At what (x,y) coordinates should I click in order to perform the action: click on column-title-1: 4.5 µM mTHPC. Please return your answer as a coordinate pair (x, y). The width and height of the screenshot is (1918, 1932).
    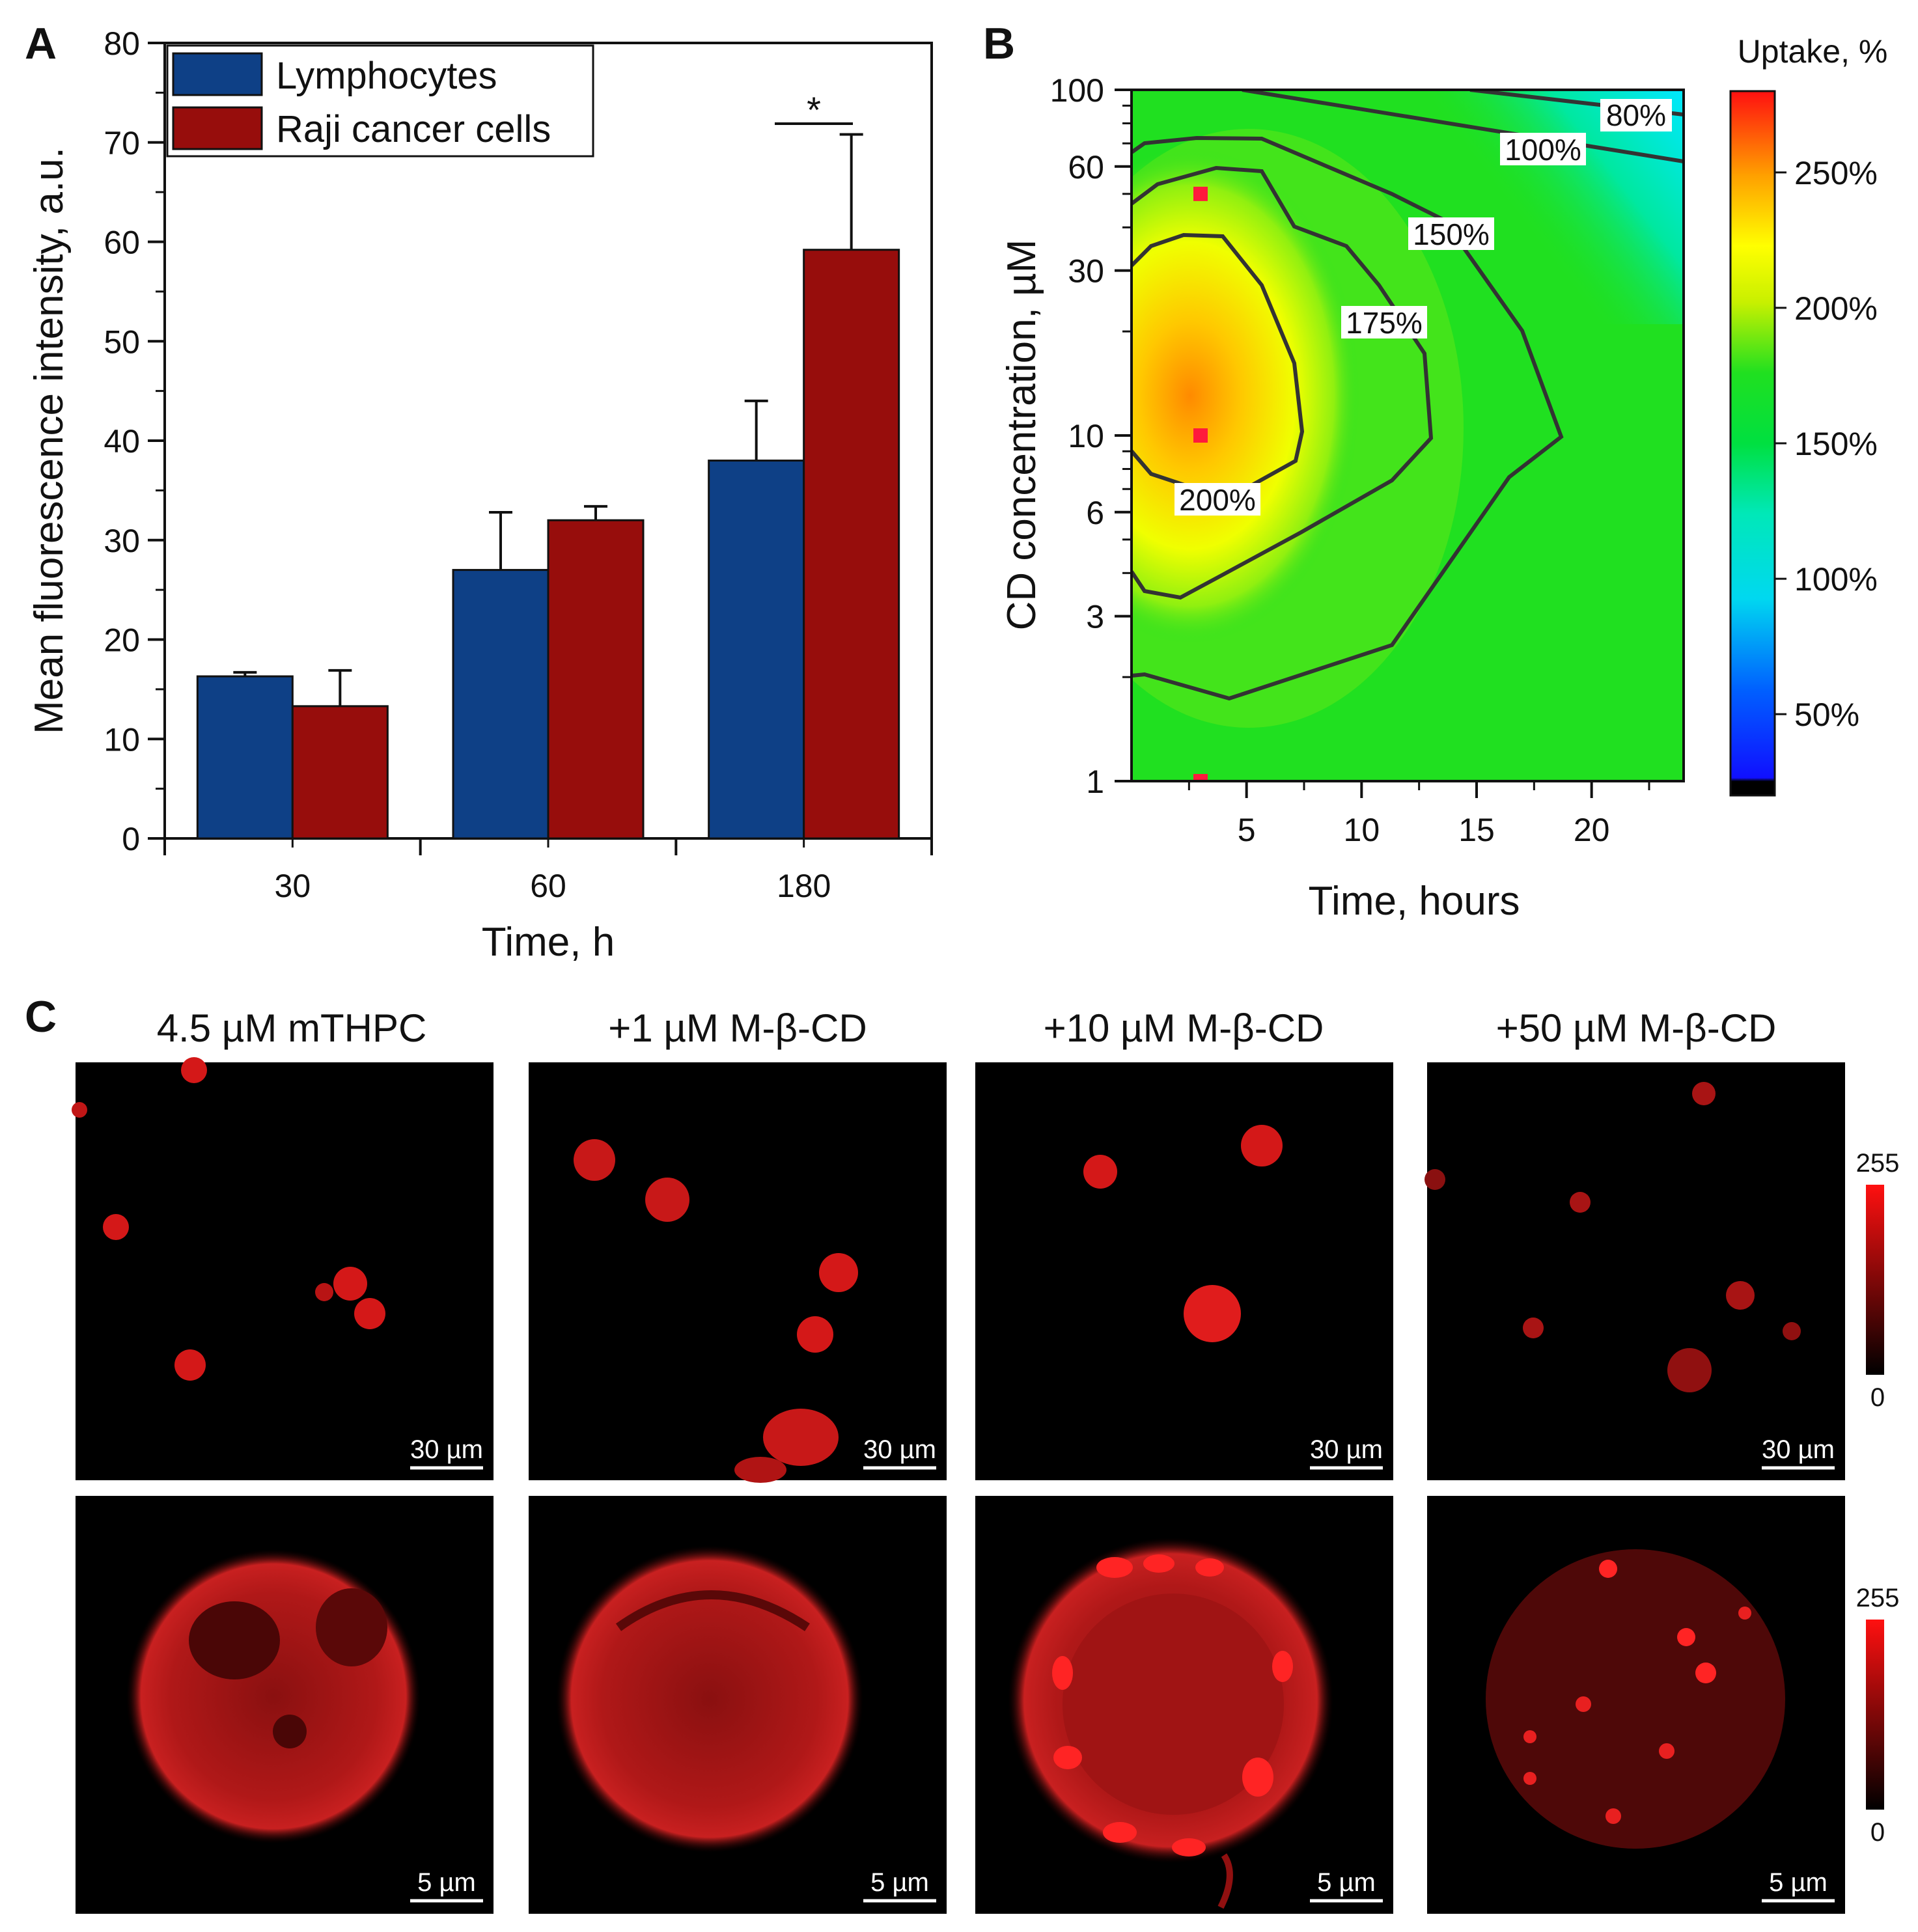
    Looking at the image, I should click on (292, 1028).